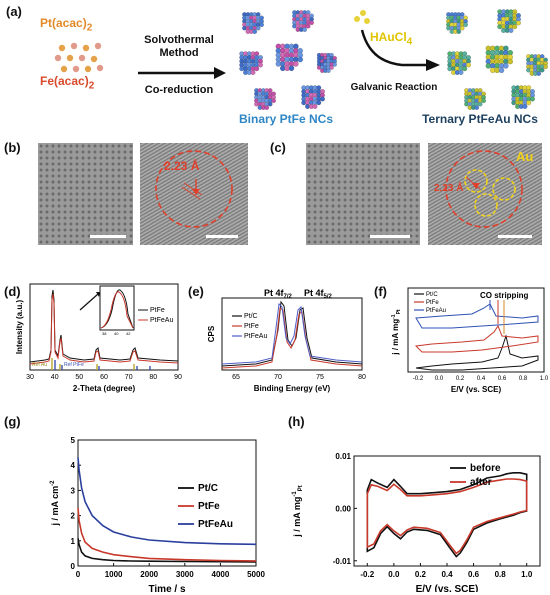  What do you see at coordinates (477, 316) in the screenshot?
I see `cv-ptfeau-curve` at bounding box center [477, 316].